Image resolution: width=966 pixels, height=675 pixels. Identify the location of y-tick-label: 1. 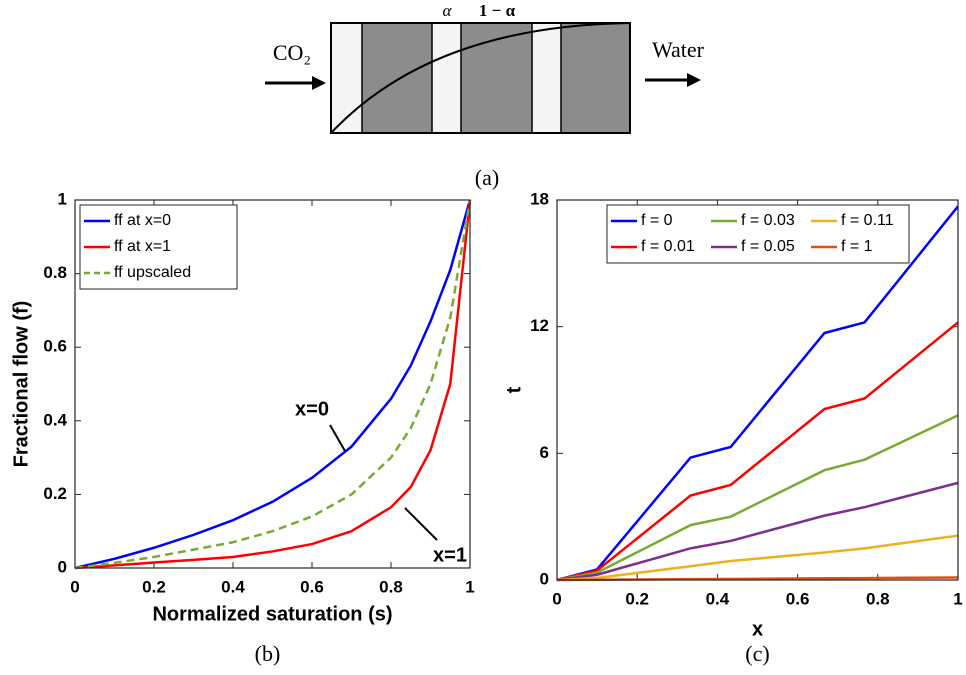
(62, 198).